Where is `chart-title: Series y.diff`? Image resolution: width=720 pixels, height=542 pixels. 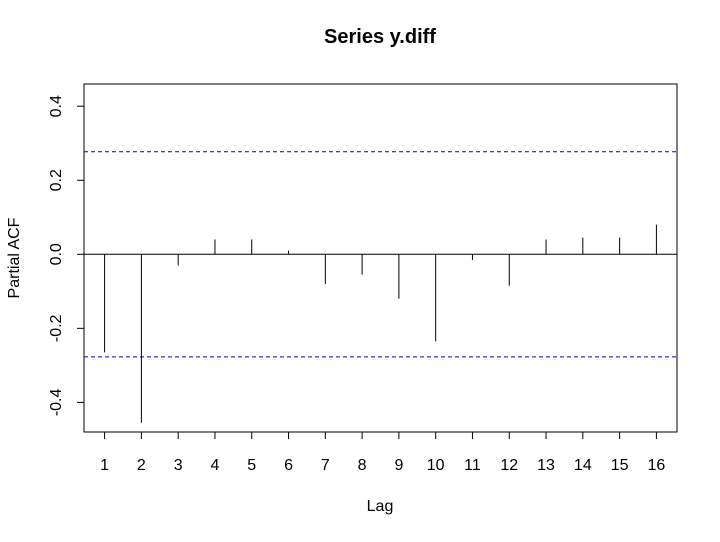 chart-title: Series y.diff is located at coordinates (380, 37).